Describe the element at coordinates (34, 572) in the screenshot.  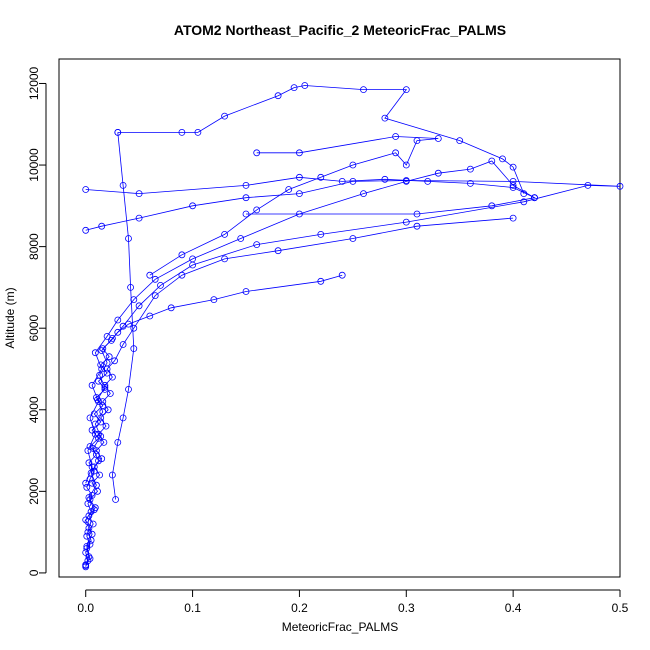
I see `y-tick-label: 0` at that location.